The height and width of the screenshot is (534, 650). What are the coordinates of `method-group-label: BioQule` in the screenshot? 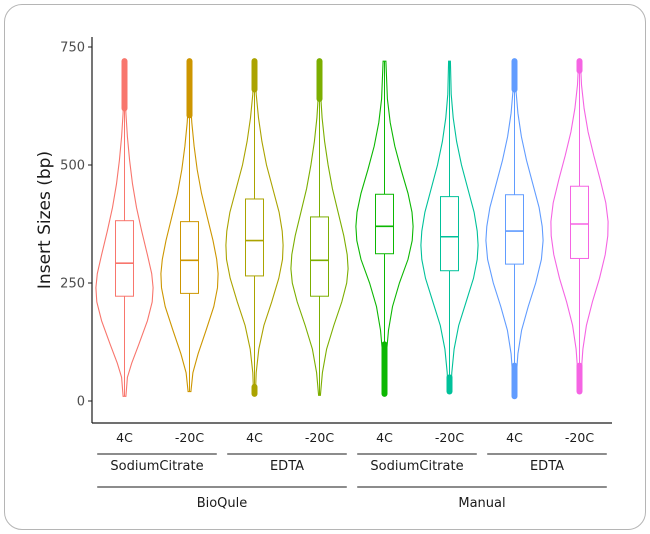 It's located at (222, 503).